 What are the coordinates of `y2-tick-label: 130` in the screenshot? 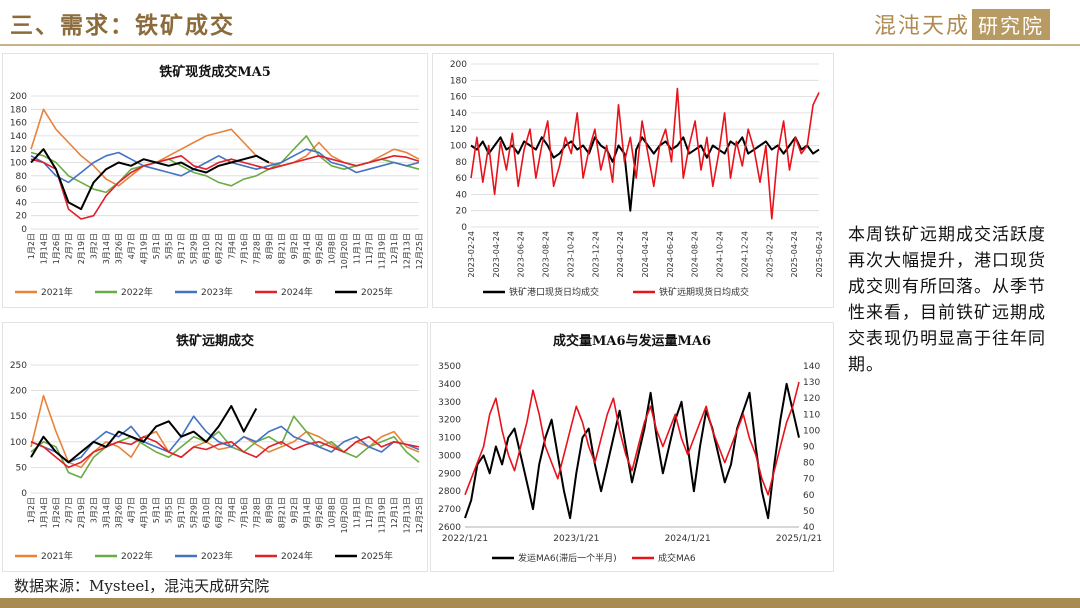 It's located at (811, 383).